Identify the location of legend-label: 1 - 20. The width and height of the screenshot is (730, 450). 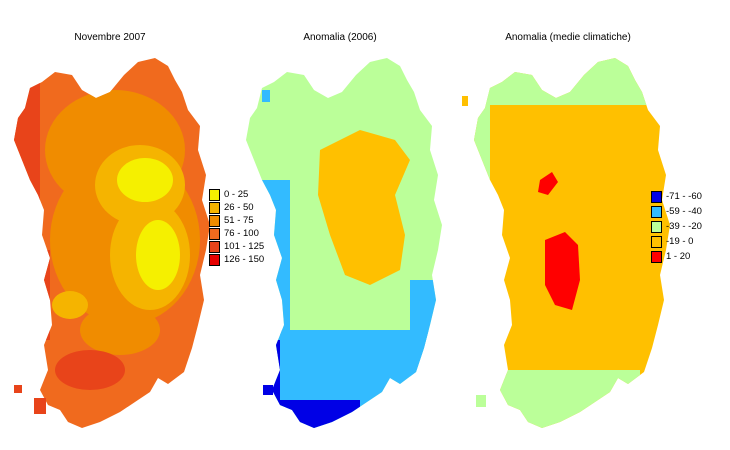
(678, 256).